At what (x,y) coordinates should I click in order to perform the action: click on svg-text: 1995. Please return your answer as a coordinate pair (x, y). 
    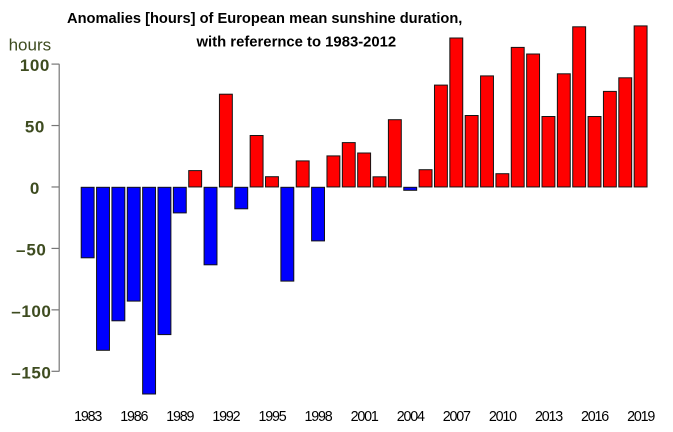
    Looking at the image, I should click on (272, 417).